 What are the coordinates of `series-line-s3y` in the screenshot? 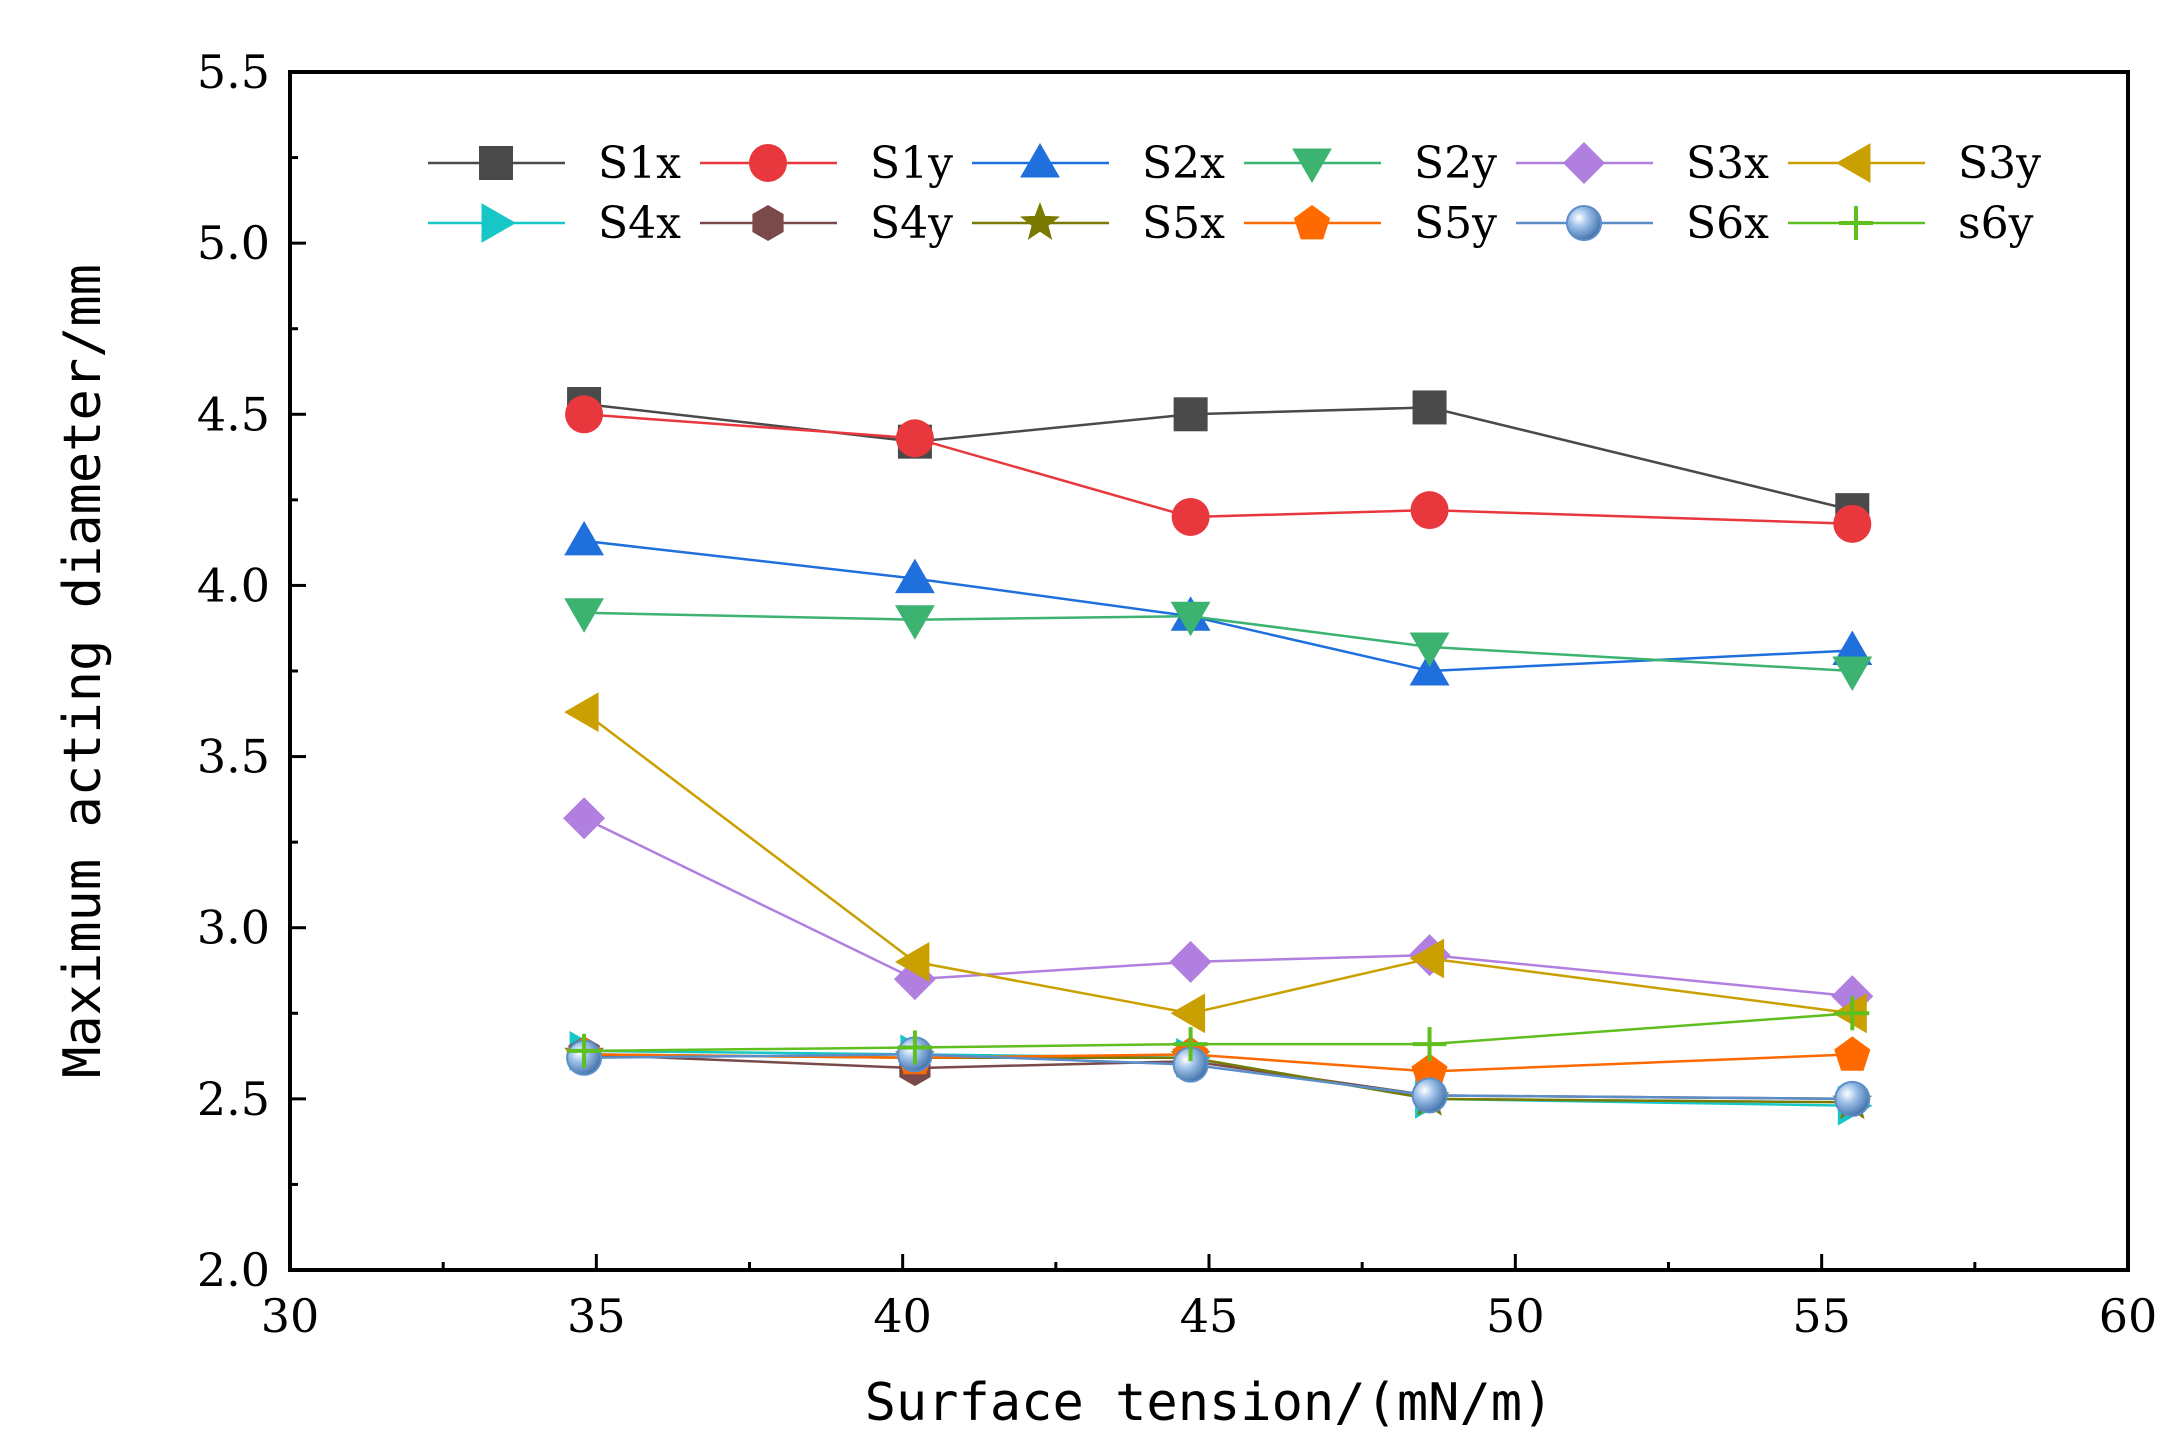 It's located at (1218, 863).